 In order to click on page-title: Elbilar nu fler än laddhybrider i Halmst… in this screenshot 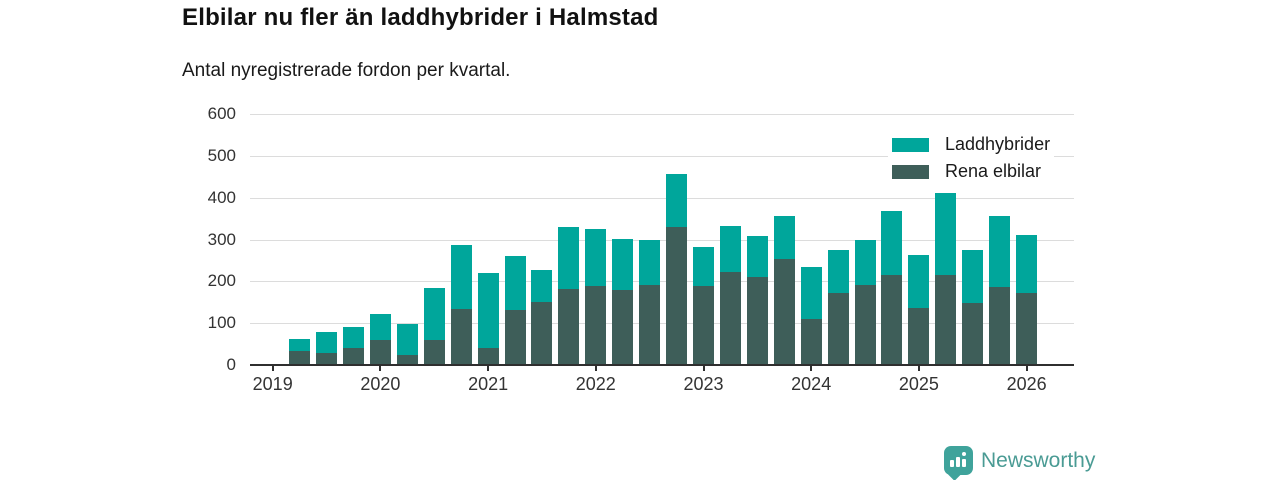, I will do `click(420, 17)`.